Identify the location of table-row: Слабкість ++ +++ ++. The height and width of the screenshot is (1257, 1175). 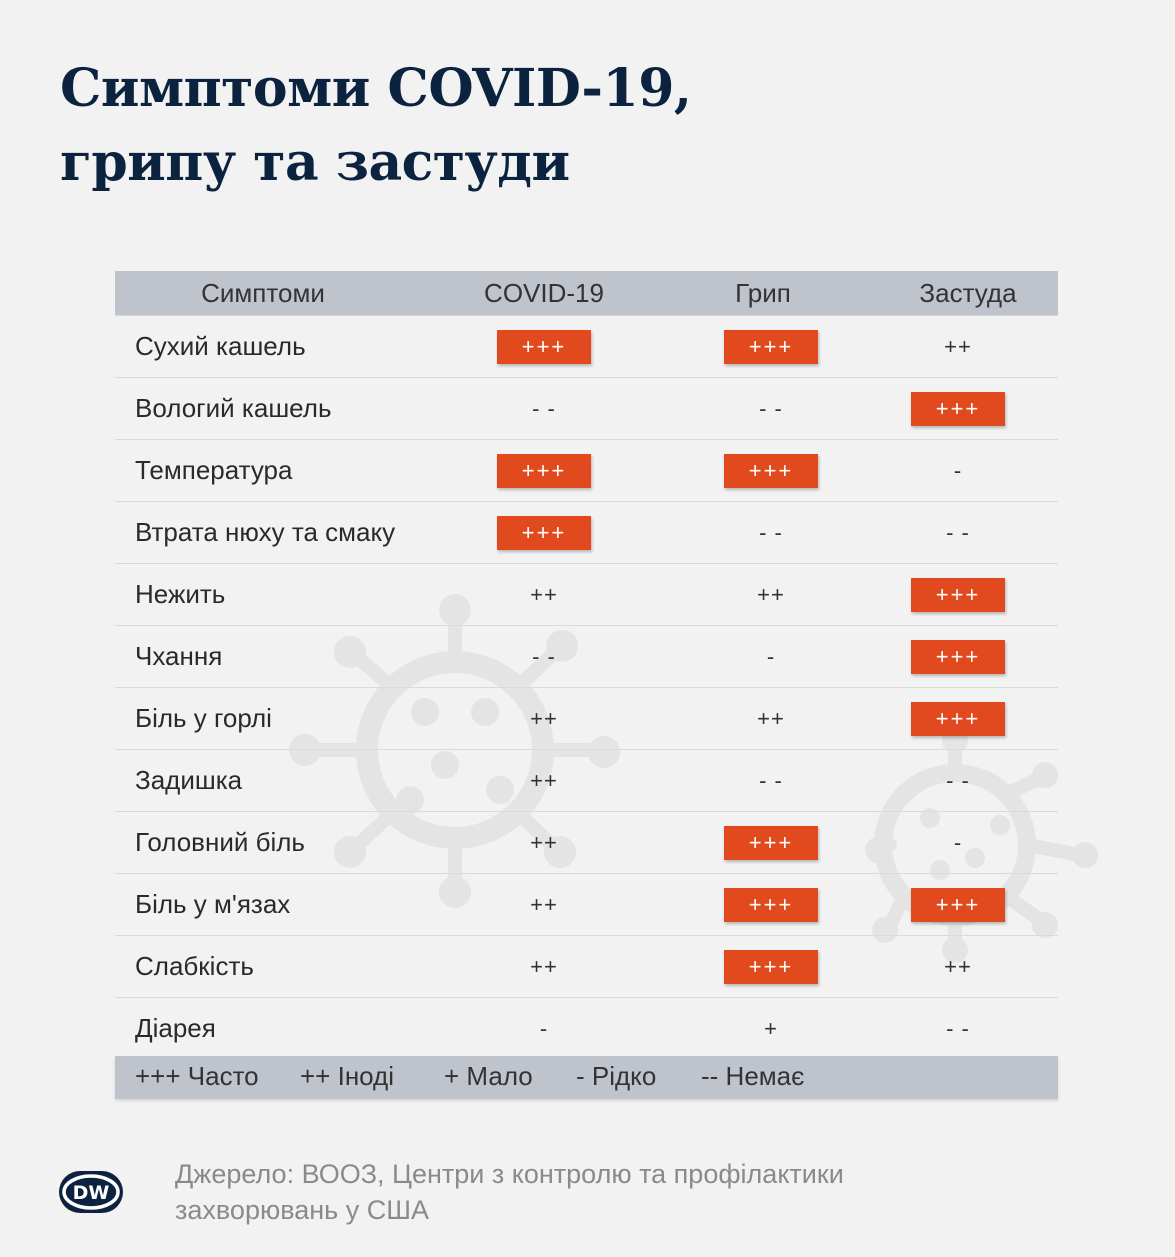
(586, 967).